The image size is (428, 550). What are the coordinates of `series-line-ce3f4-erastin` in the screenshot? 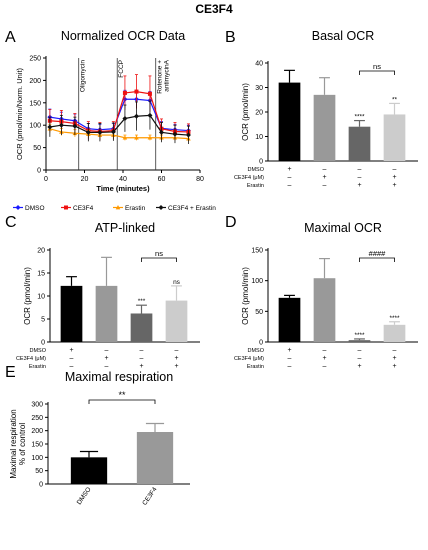 It's located at (119, 125).